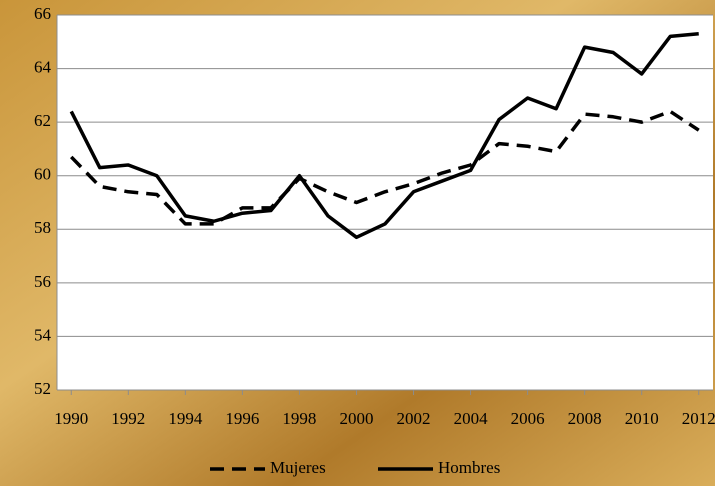 The width and height of the screenshot is (715, 491). What do you see at coordinates (42, 281) in the screenshot?
I see `y-tick-label: 56` at bounding box center [42, 281].